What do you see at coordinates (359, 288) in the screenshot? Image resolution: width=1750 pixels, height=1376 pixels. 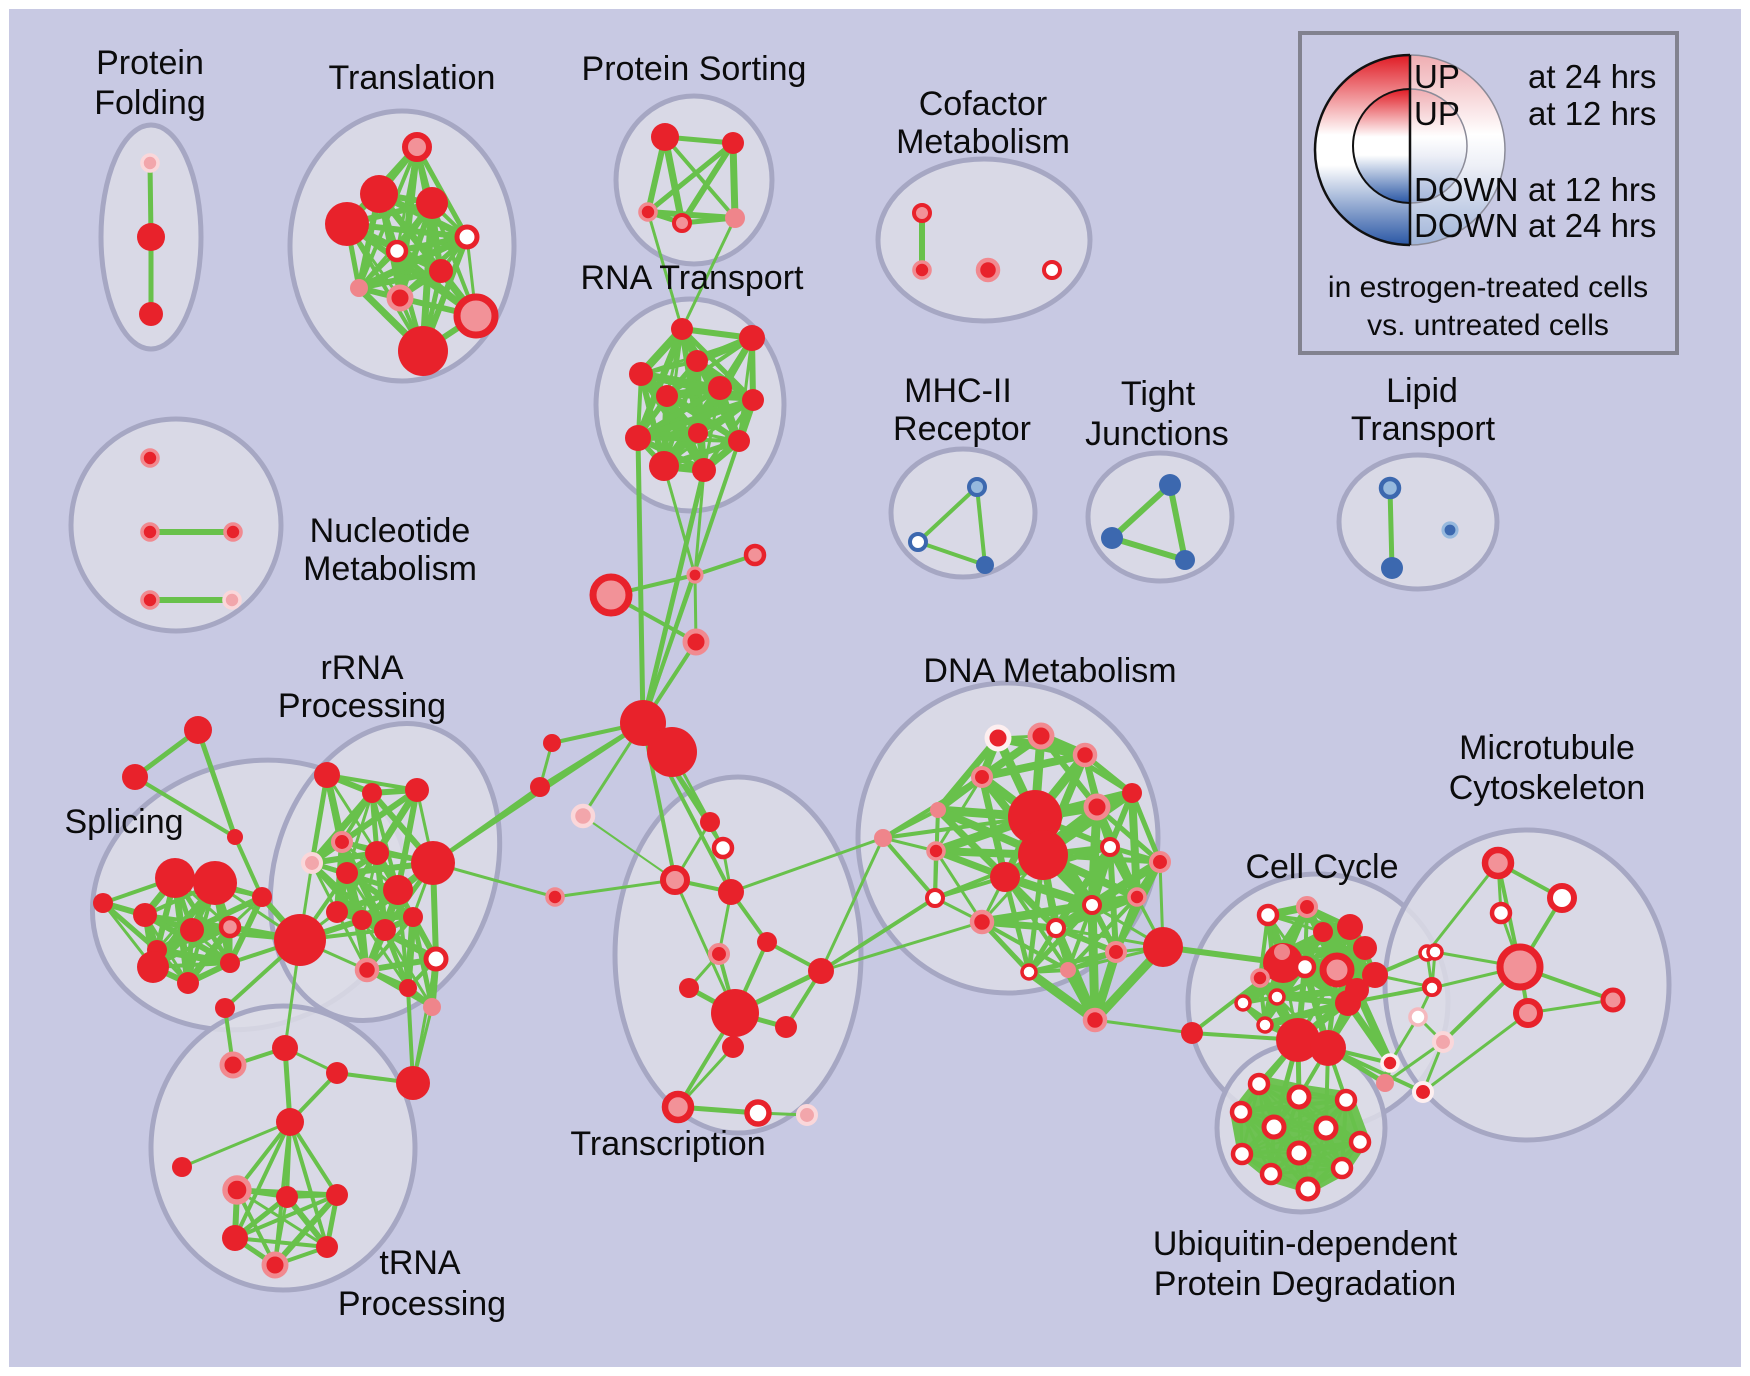 I see `node-tl7` at bounding box center [359, 288].